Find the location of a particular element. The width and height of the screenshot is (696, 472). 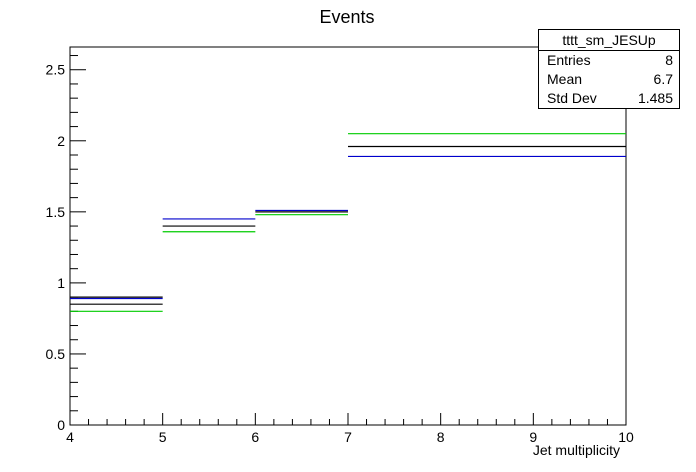

y-tick-label: 1.5 is located at coordinates (56, 212).